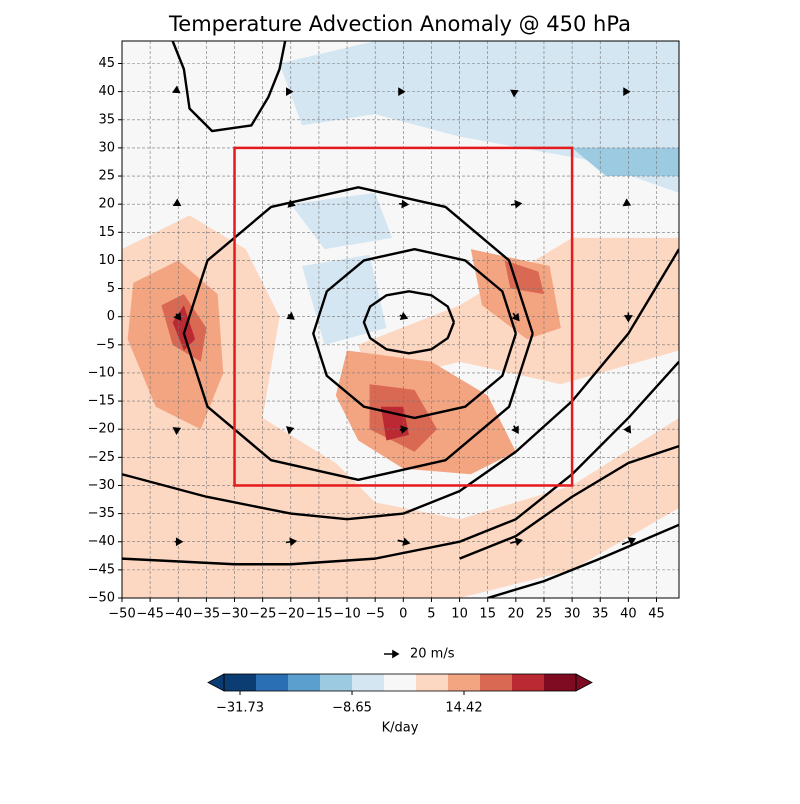  Describe the element at coordinates (600, 614) in the screenshot. I see `x-tick-label: 35` at that location.